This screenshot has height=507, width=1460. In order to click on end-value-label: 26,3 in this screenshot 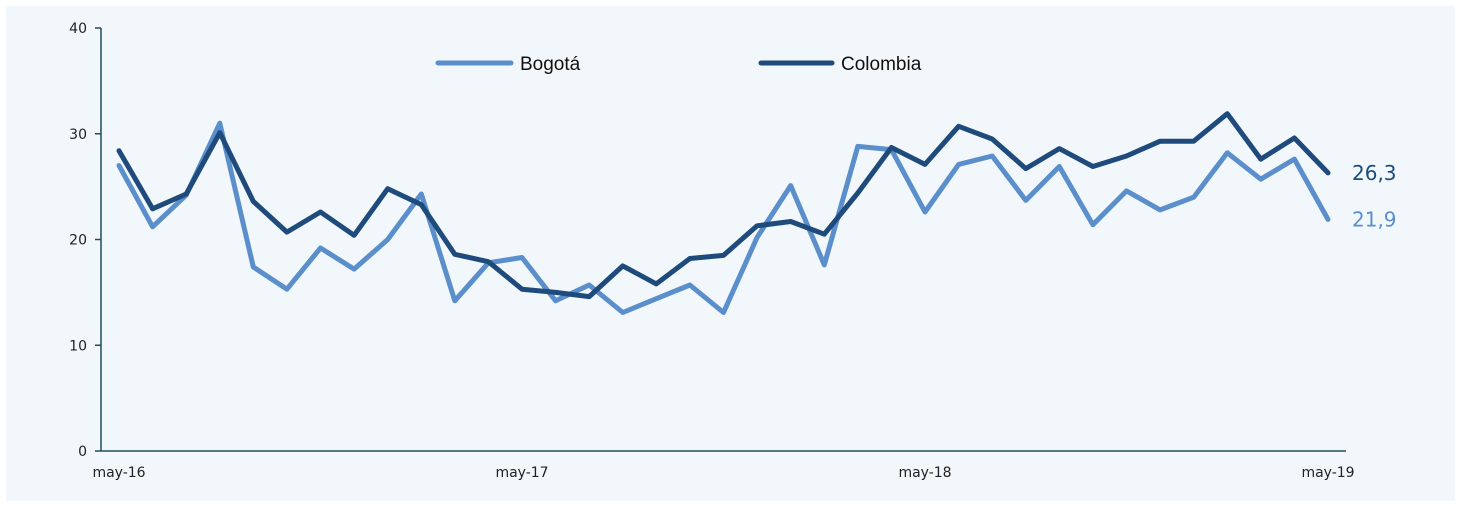, I will do `click(1374, 173)`.